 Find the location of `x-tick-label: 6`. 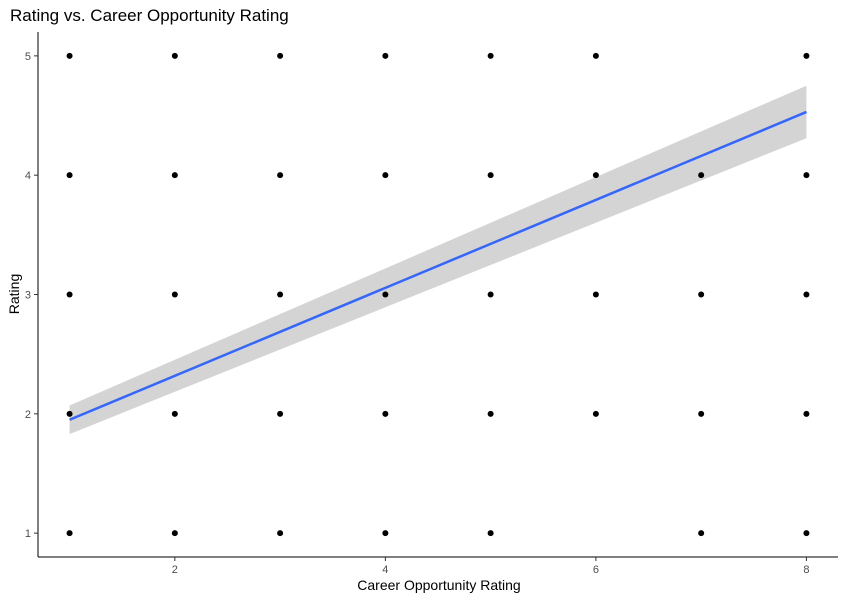

x-tick-label: 6 is located at coordinates (596, 570).